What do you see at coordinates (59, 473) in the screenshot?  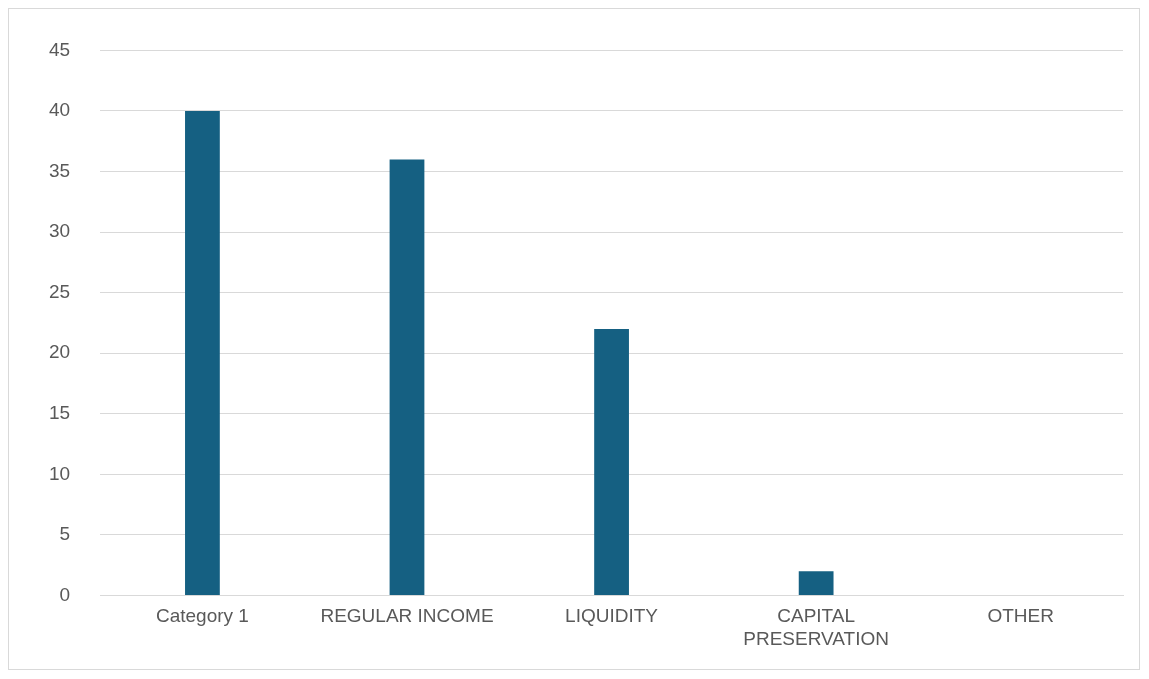 I see `y-tick-label: 10` at bounding box center [59, 473].